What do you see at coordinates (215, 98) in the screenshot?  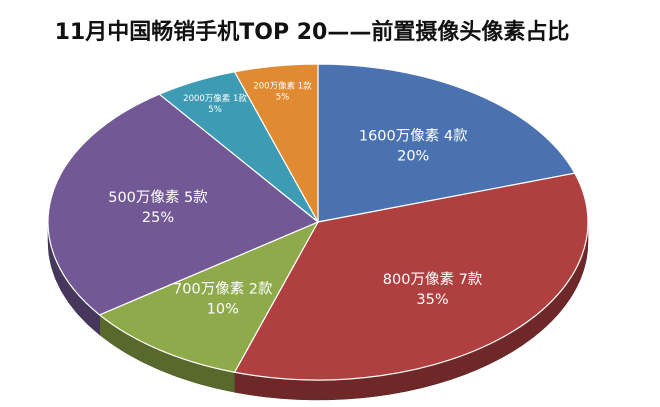 I see `slice-label: 2000万像素 1款` at bounding box center [215, 98].